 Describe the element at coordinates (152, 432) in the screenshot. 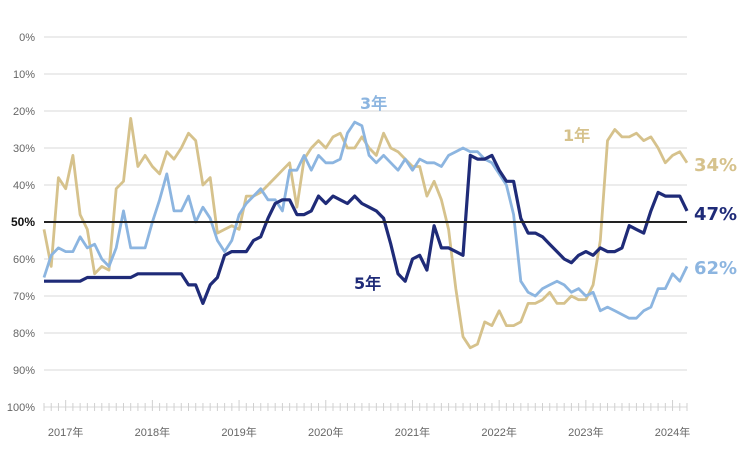

I see `x-tick-label: 2018年` at that location.